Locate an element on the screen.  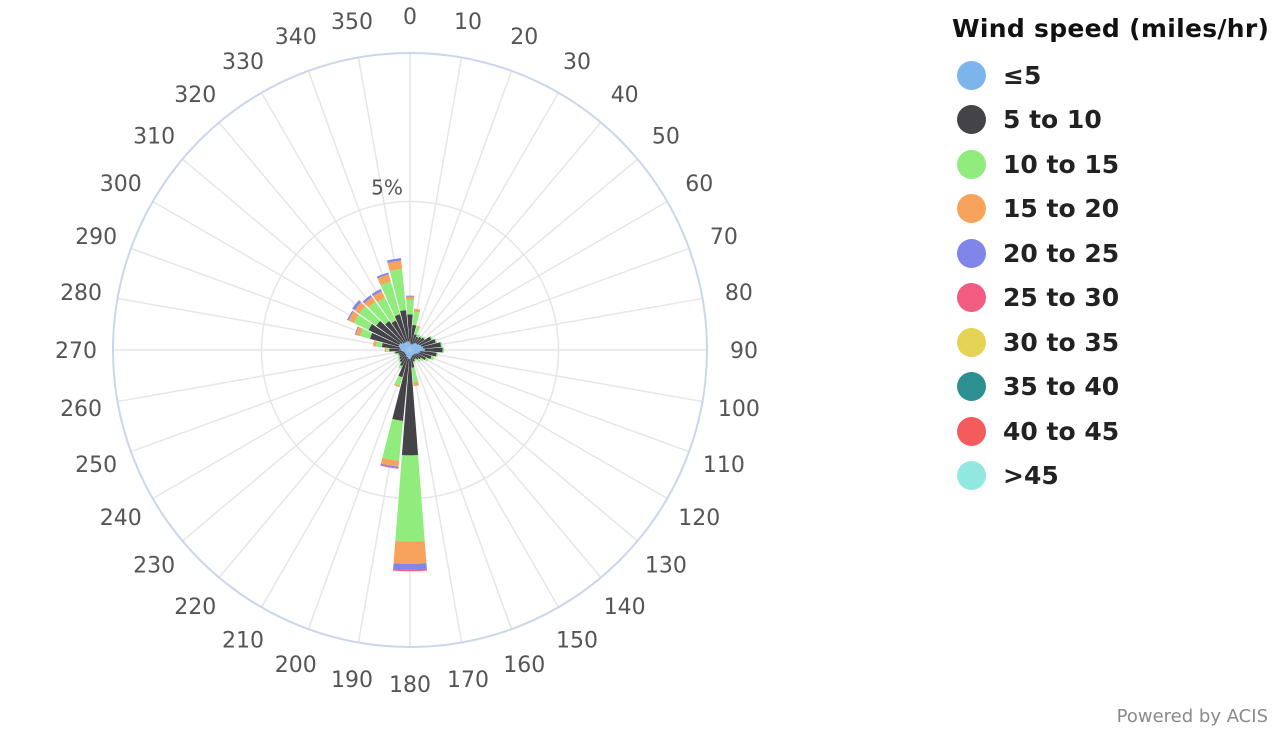
legend-item: >45 is located at coordinates (1112, 476).